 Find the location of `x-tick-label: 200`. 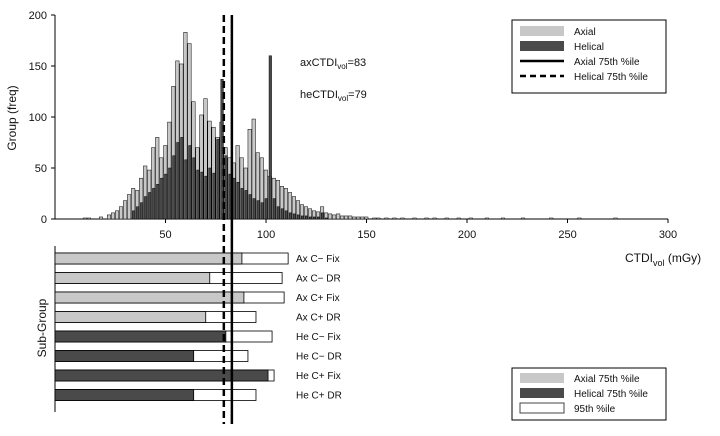

x-tick-label: 200 is located at coordinates (467, 235).